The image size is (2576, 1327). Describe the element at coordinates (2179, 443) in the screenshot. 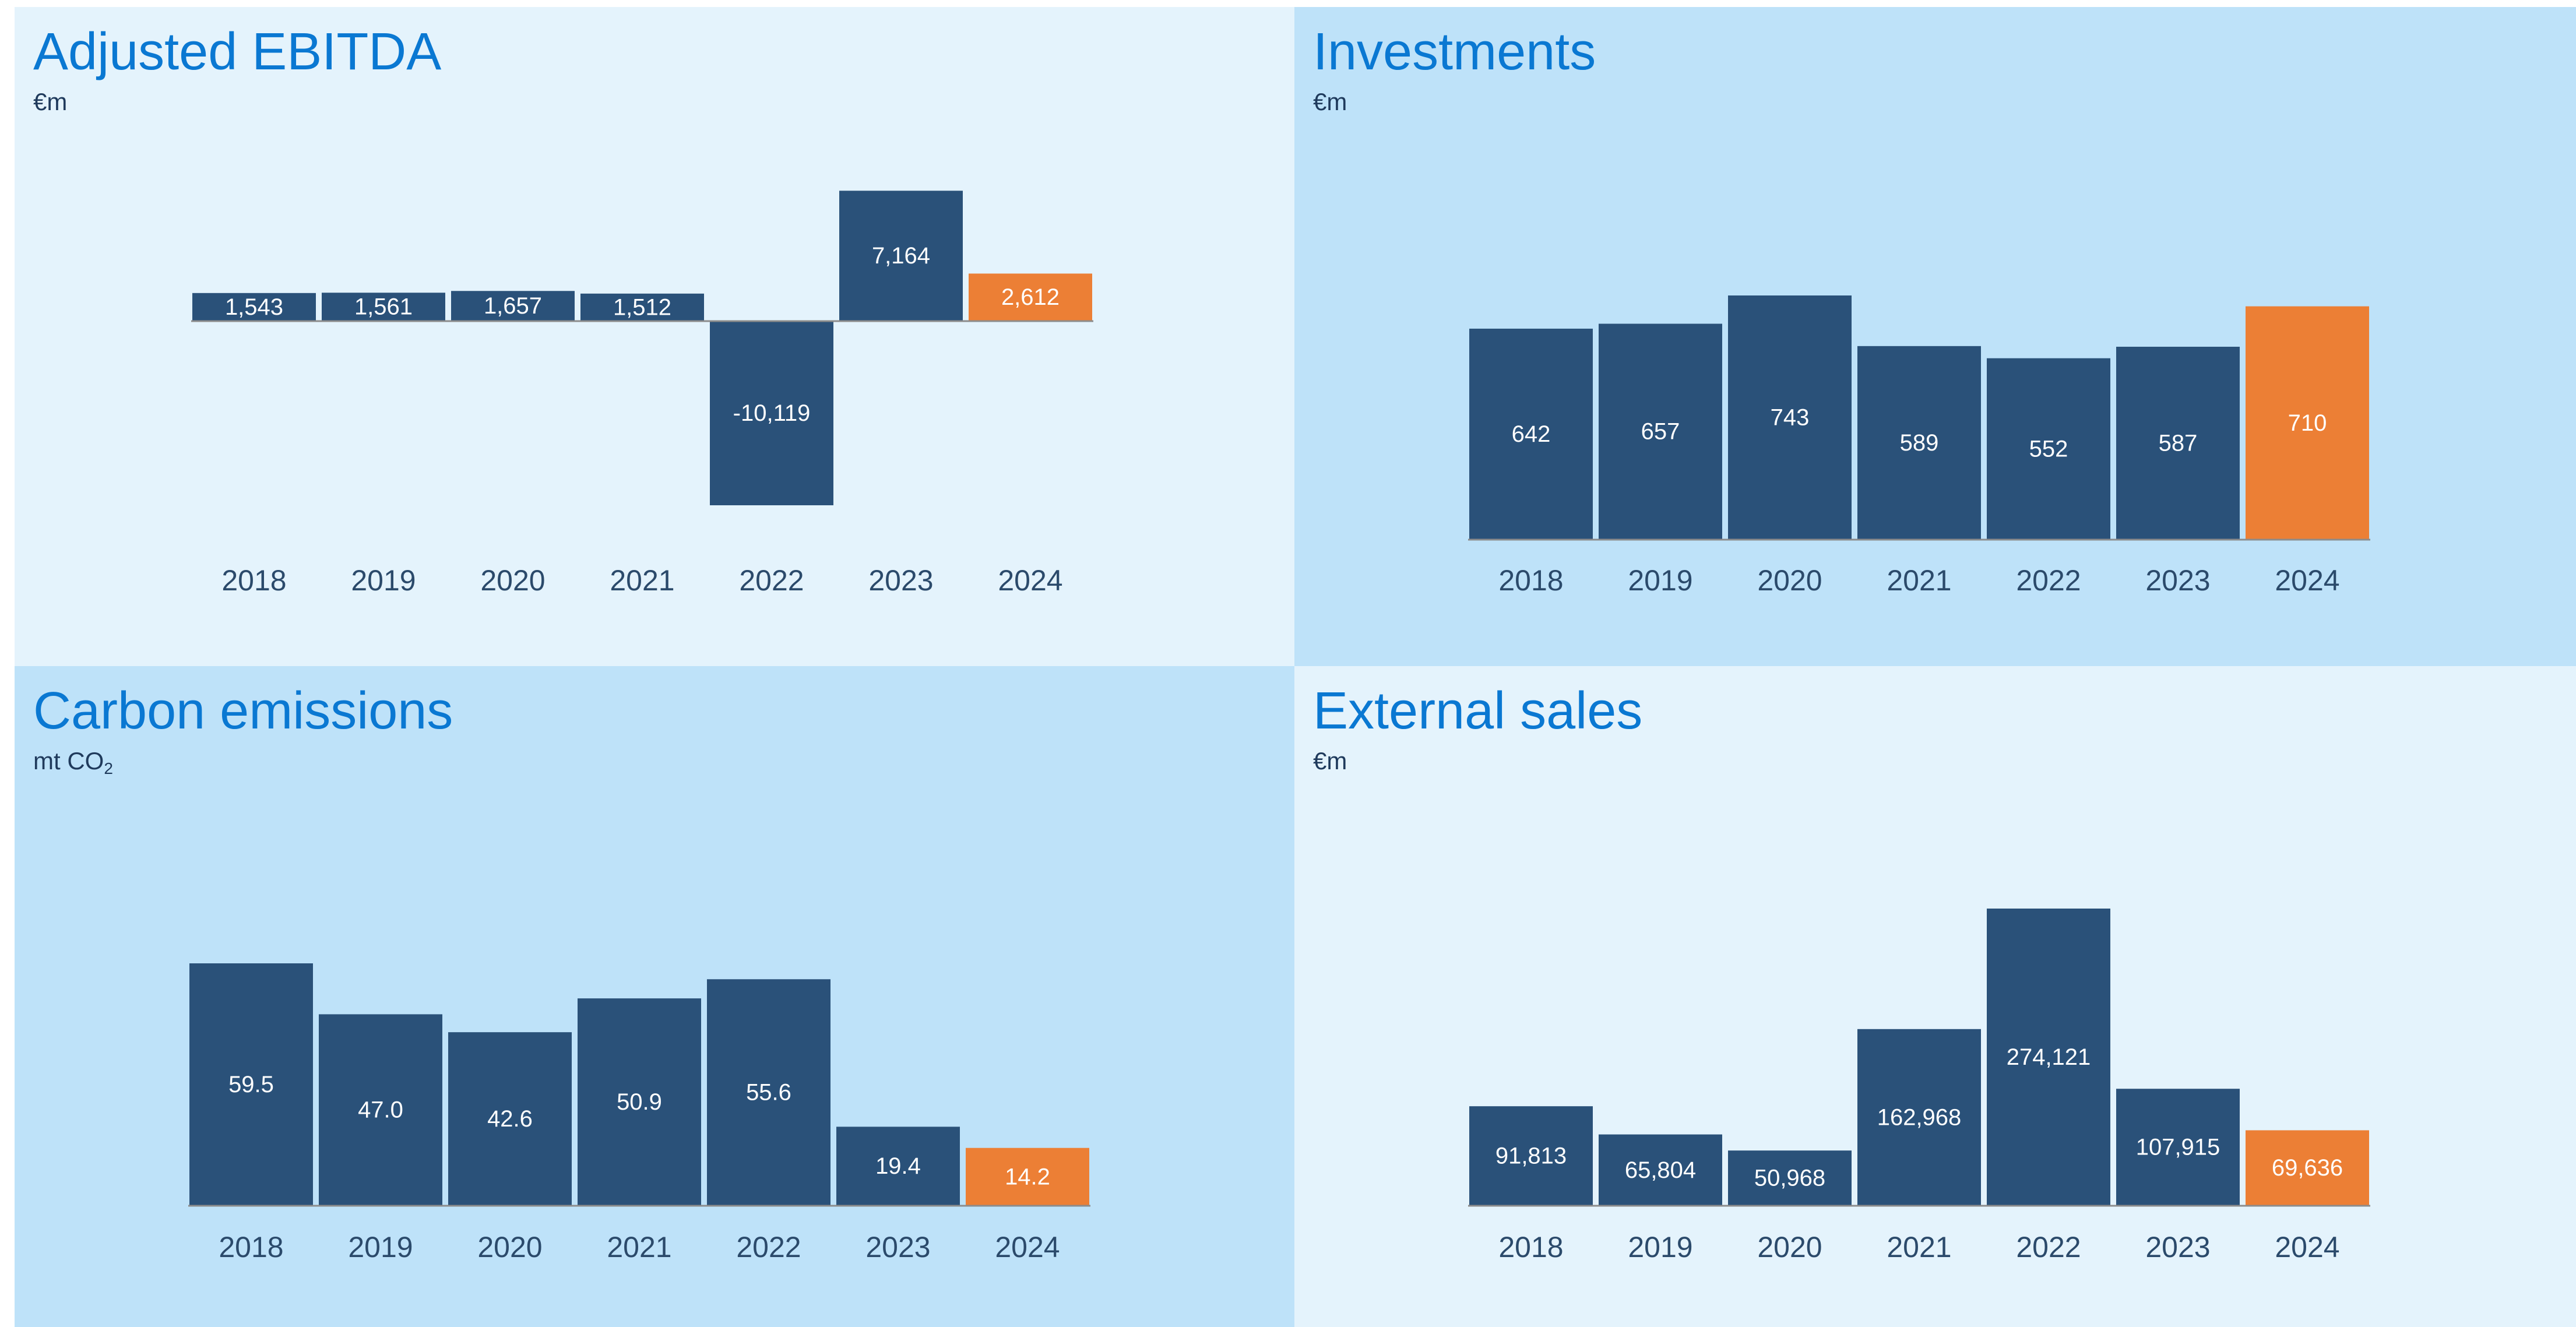

I see `value-label-2023: 587` at that location.